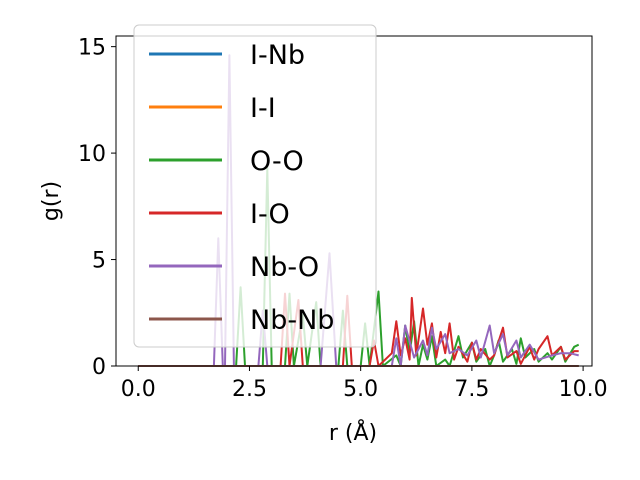 The image size is (640, 480). What do you see at coordinates (284, 267) in the screenshot?
I see `legend-label: Nb-O` at bounding box center [284, 267].